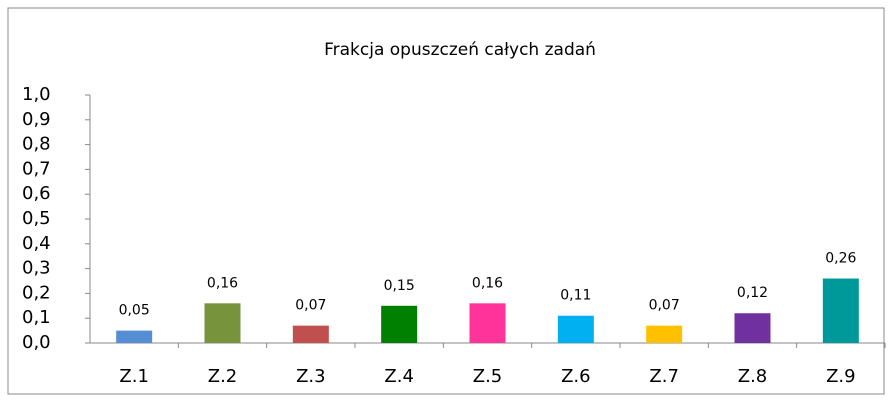 The height and width of the screenshot is (402, 893). Describe the element at coordinates (841, 376) in the screenshot. I see `x-tick-label: Z.9` at that location.